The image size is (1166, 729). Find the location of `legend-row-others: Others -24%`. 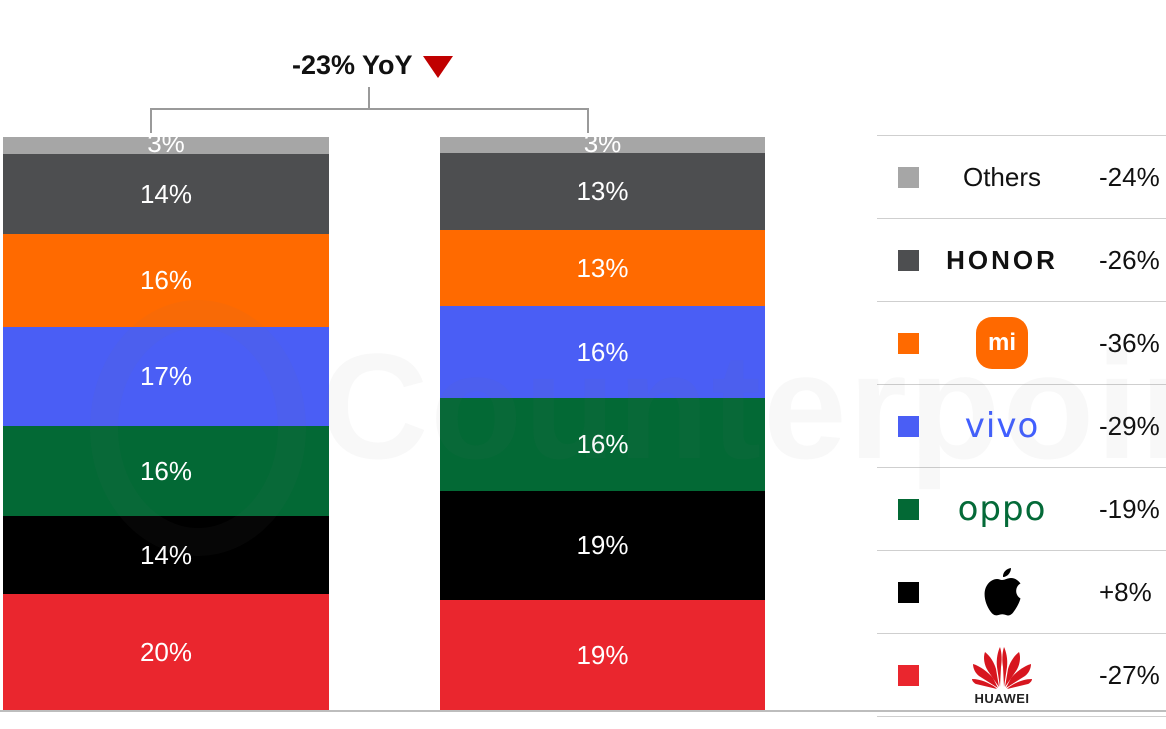

legend-row-others: Others -24% is located at coordinates (1021, 176).